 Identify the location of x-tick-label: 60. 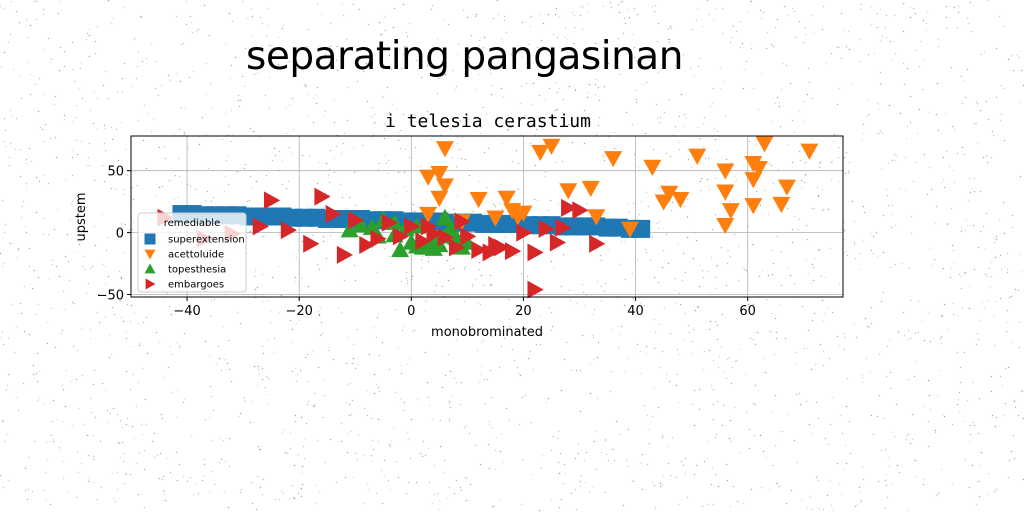
(747, 311).